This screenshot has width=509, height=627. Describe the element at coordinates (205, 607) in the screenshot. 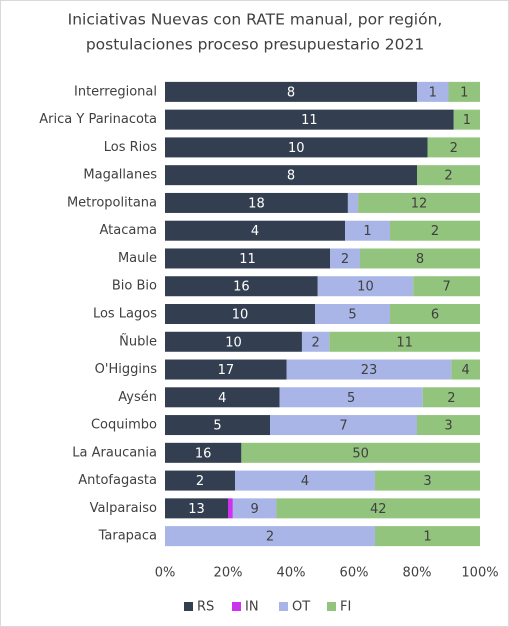

I see `legend-label: RS` at that location.